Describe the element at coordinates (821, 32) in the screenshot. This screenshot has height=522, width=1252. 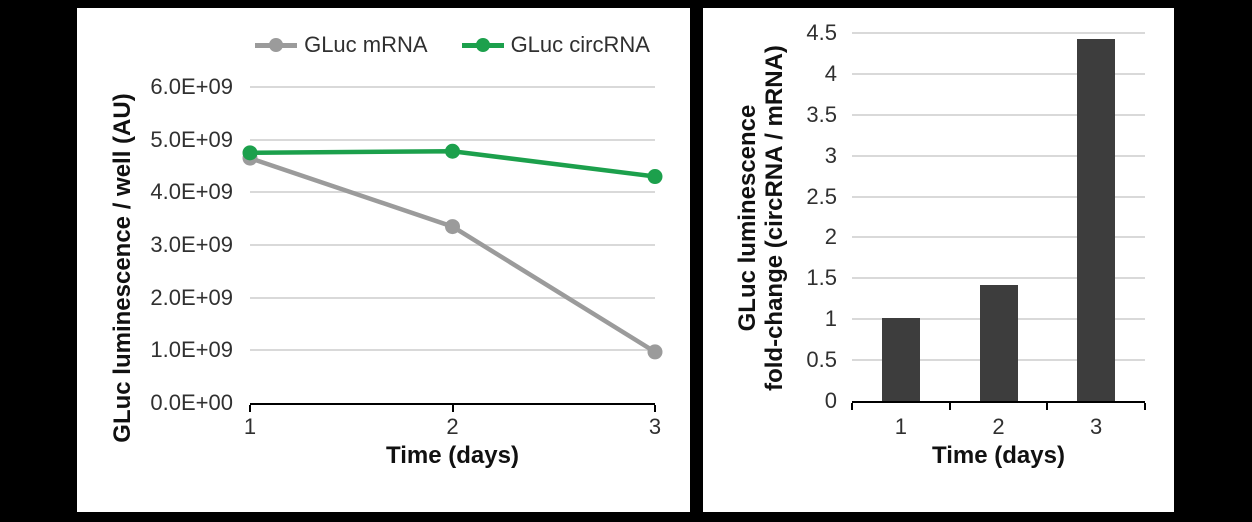
I see `y-tick-label: 4.5` at that location.